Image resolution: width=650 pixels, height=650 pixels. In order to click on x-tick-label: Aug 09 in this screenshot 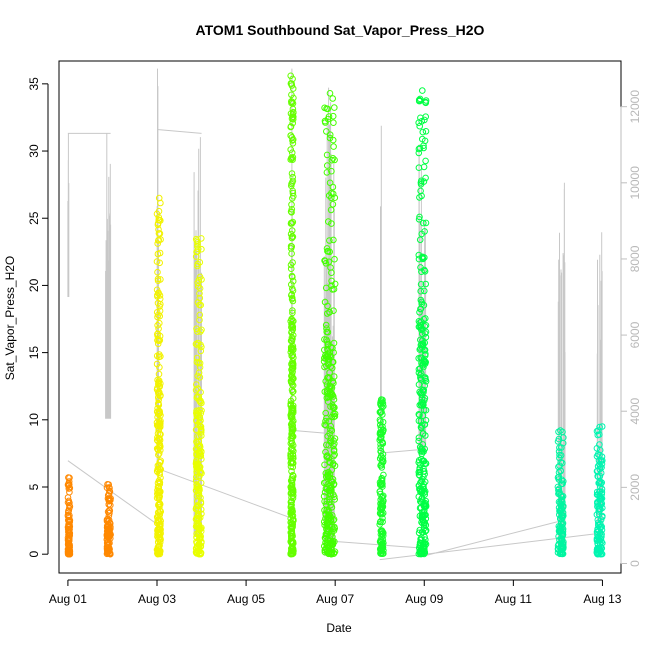, I will do `click(424, 599)`.